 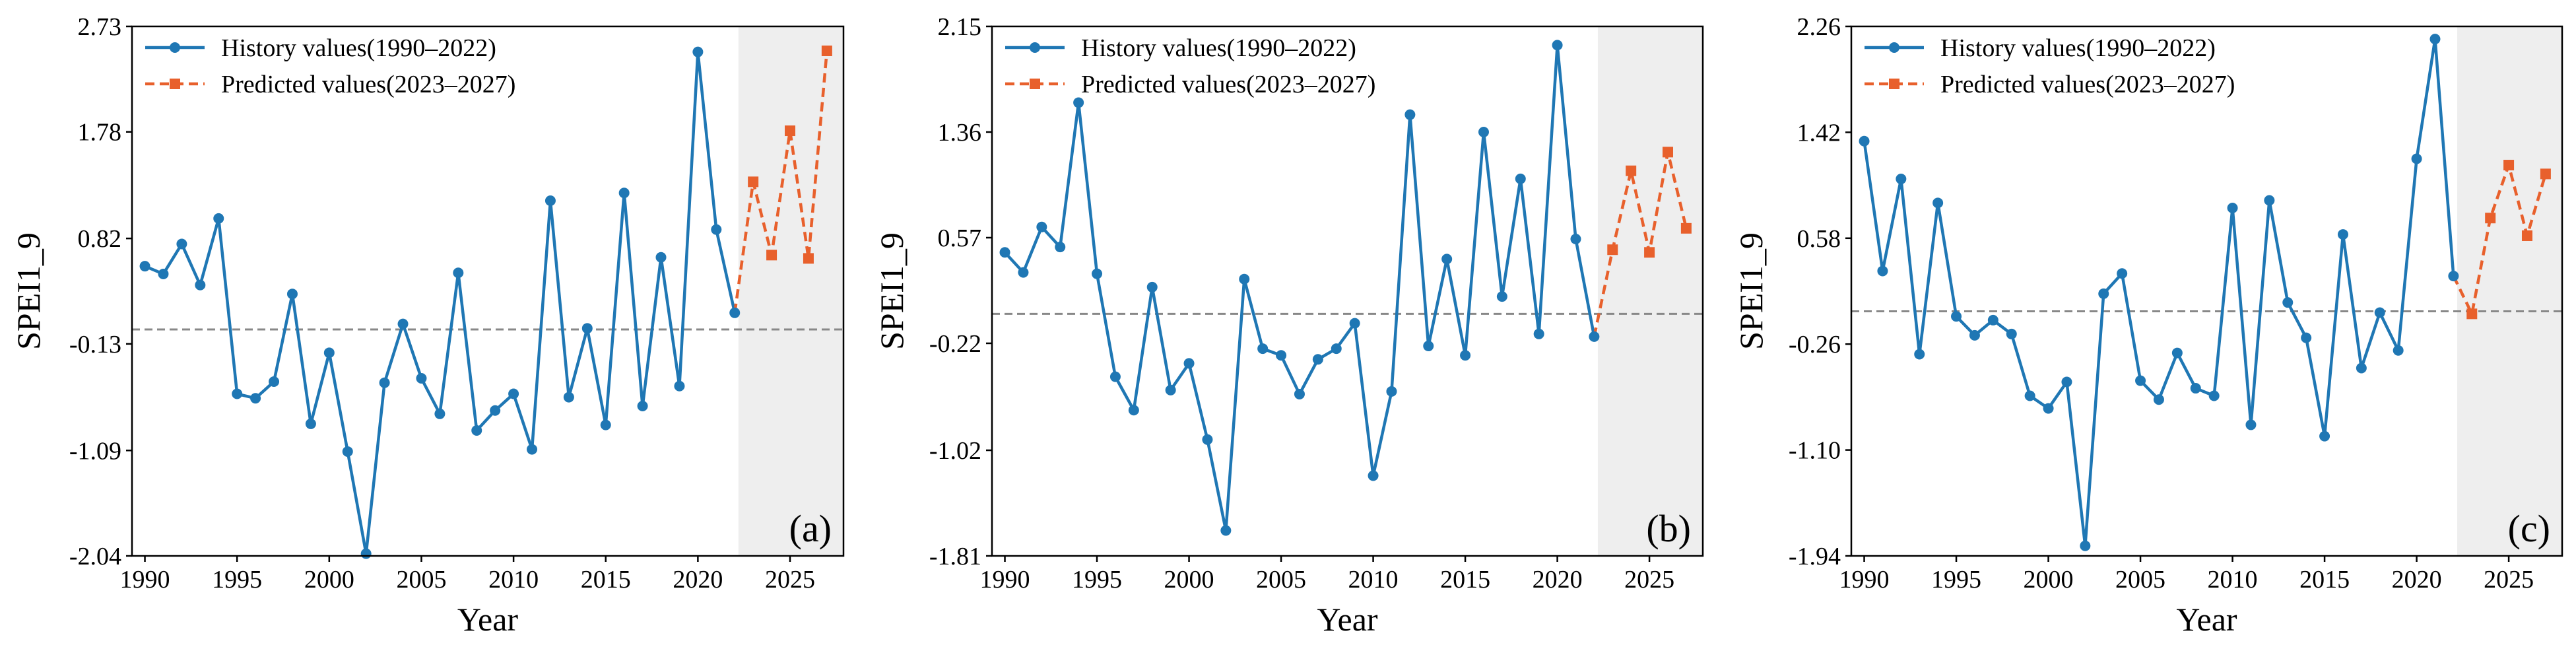 What do you see at coordinates (1815, 556) in the screenshot?
I see `y-tick-label: -1.94` at bounding box center [1815, 556].